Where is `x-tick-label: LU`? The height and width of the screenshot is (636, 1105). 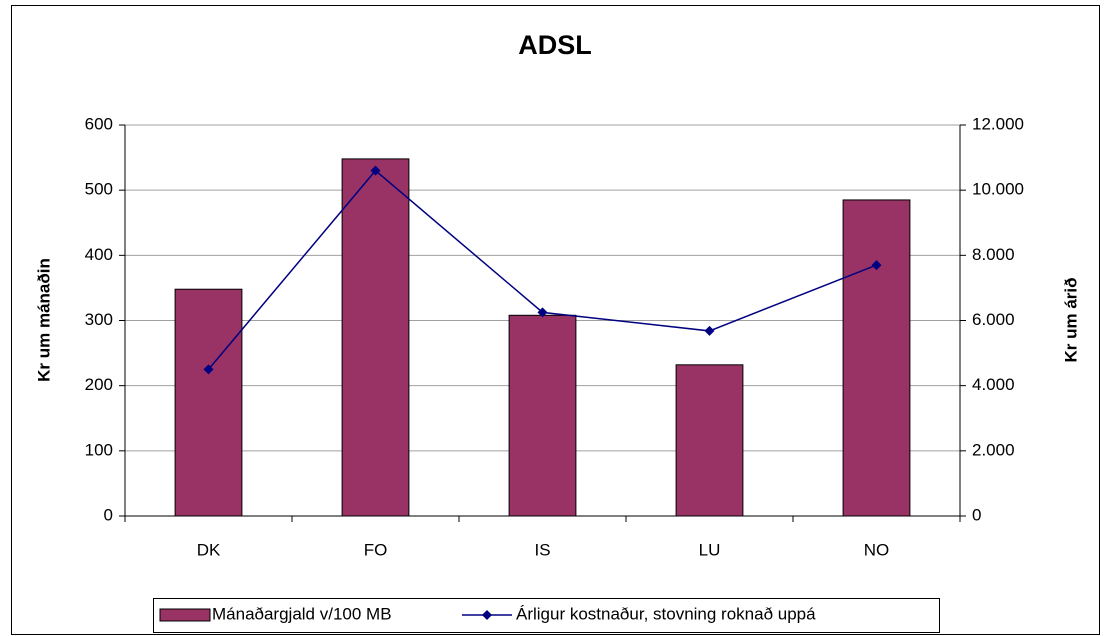 x-tick-label: LU is located at coordinates (710, 549).